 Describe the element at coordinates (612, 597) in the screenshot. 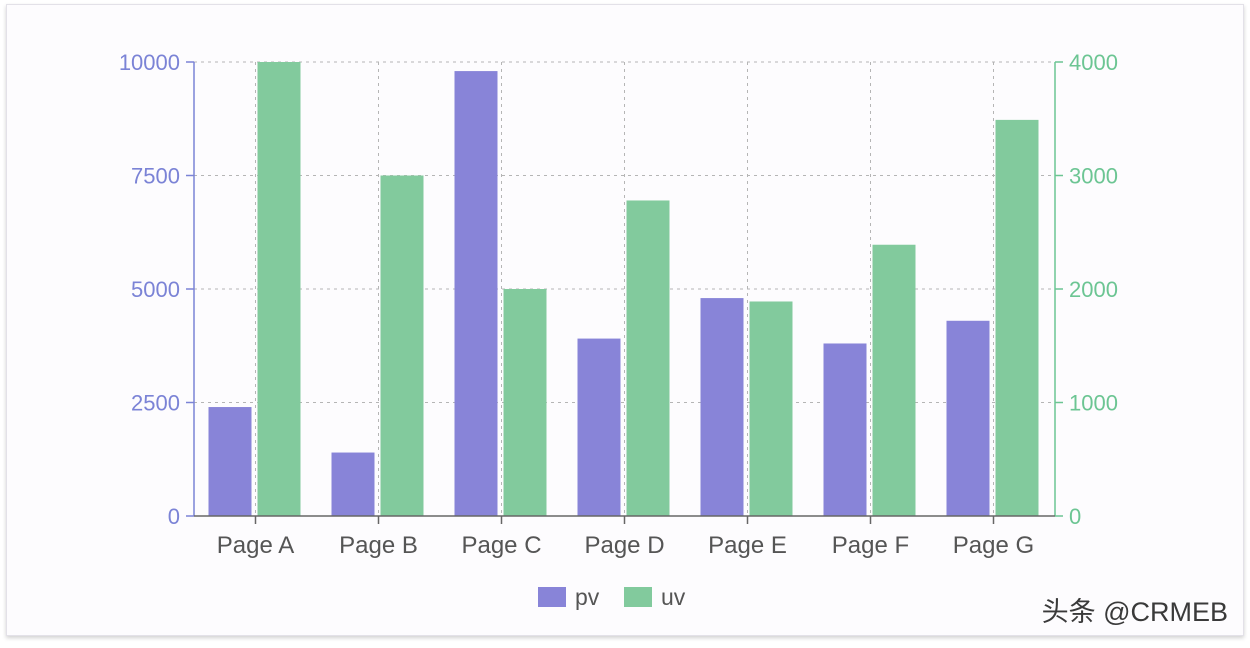

I see `legend: pv uv` at that location.